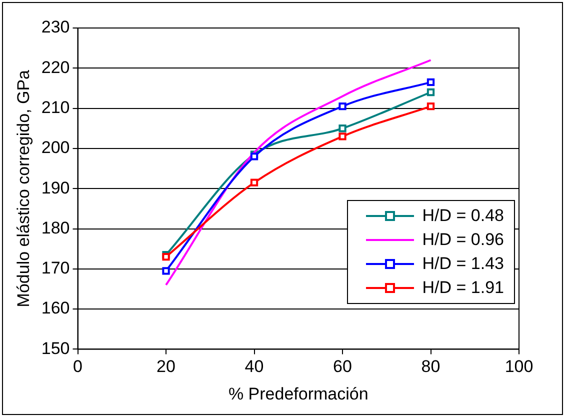 The height and width of the screenshot is (419, 567). What do you see at coordinates (55, 348) in the screenshot?
I see `y-tick-label: 150` at bounding box center [55, 348].